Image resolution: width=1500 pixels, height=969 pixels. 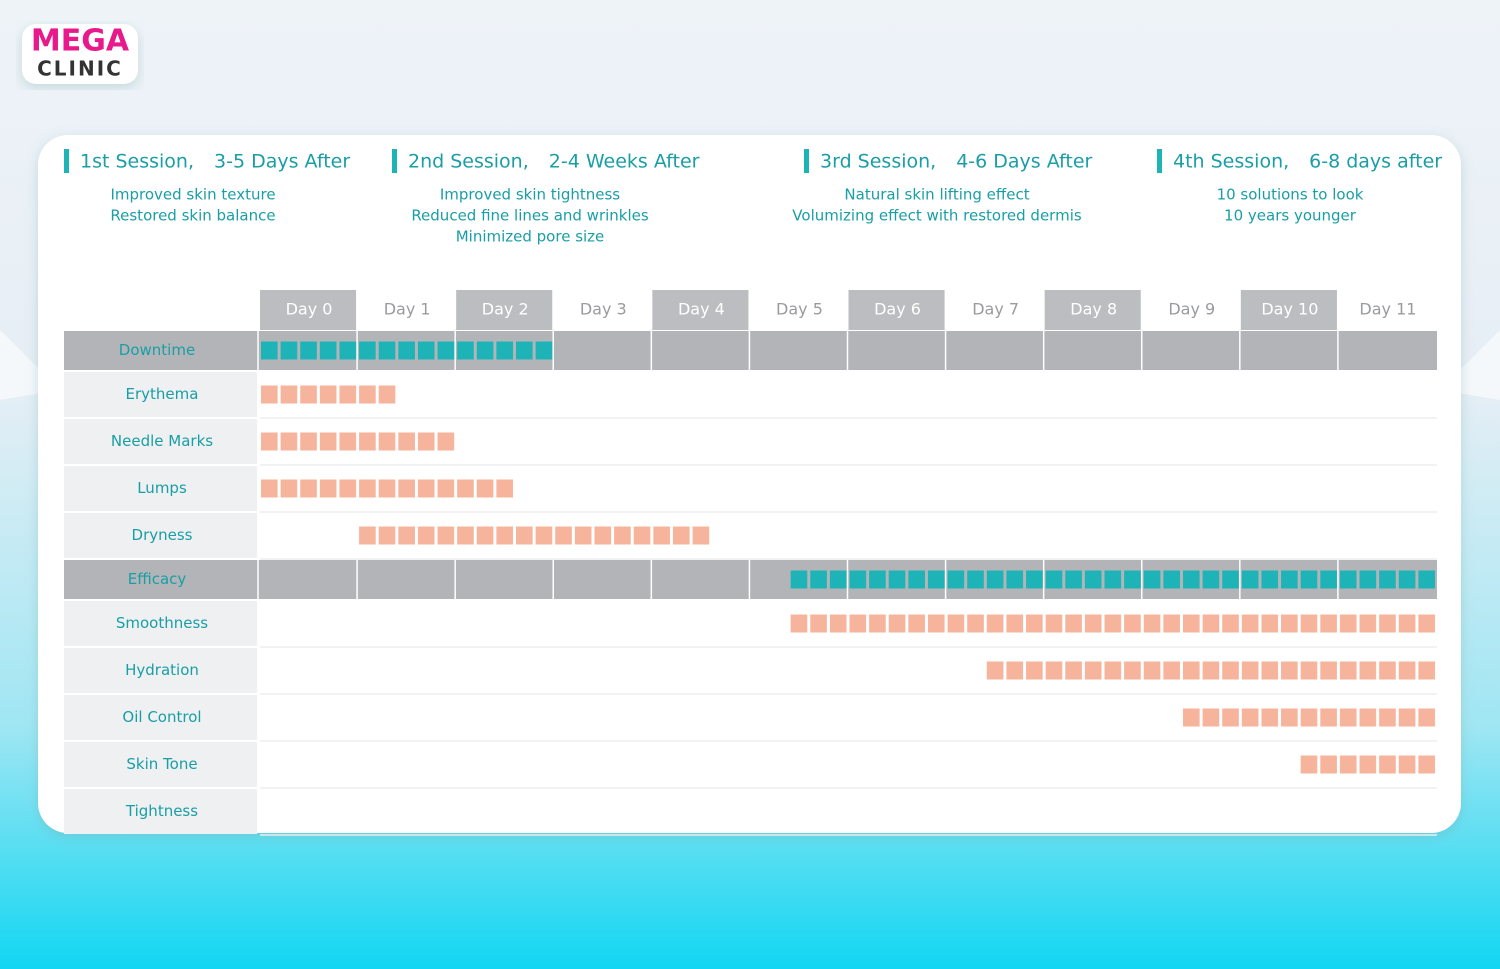 I want to click on day-label: Day 5, so click(x=799, y=309).